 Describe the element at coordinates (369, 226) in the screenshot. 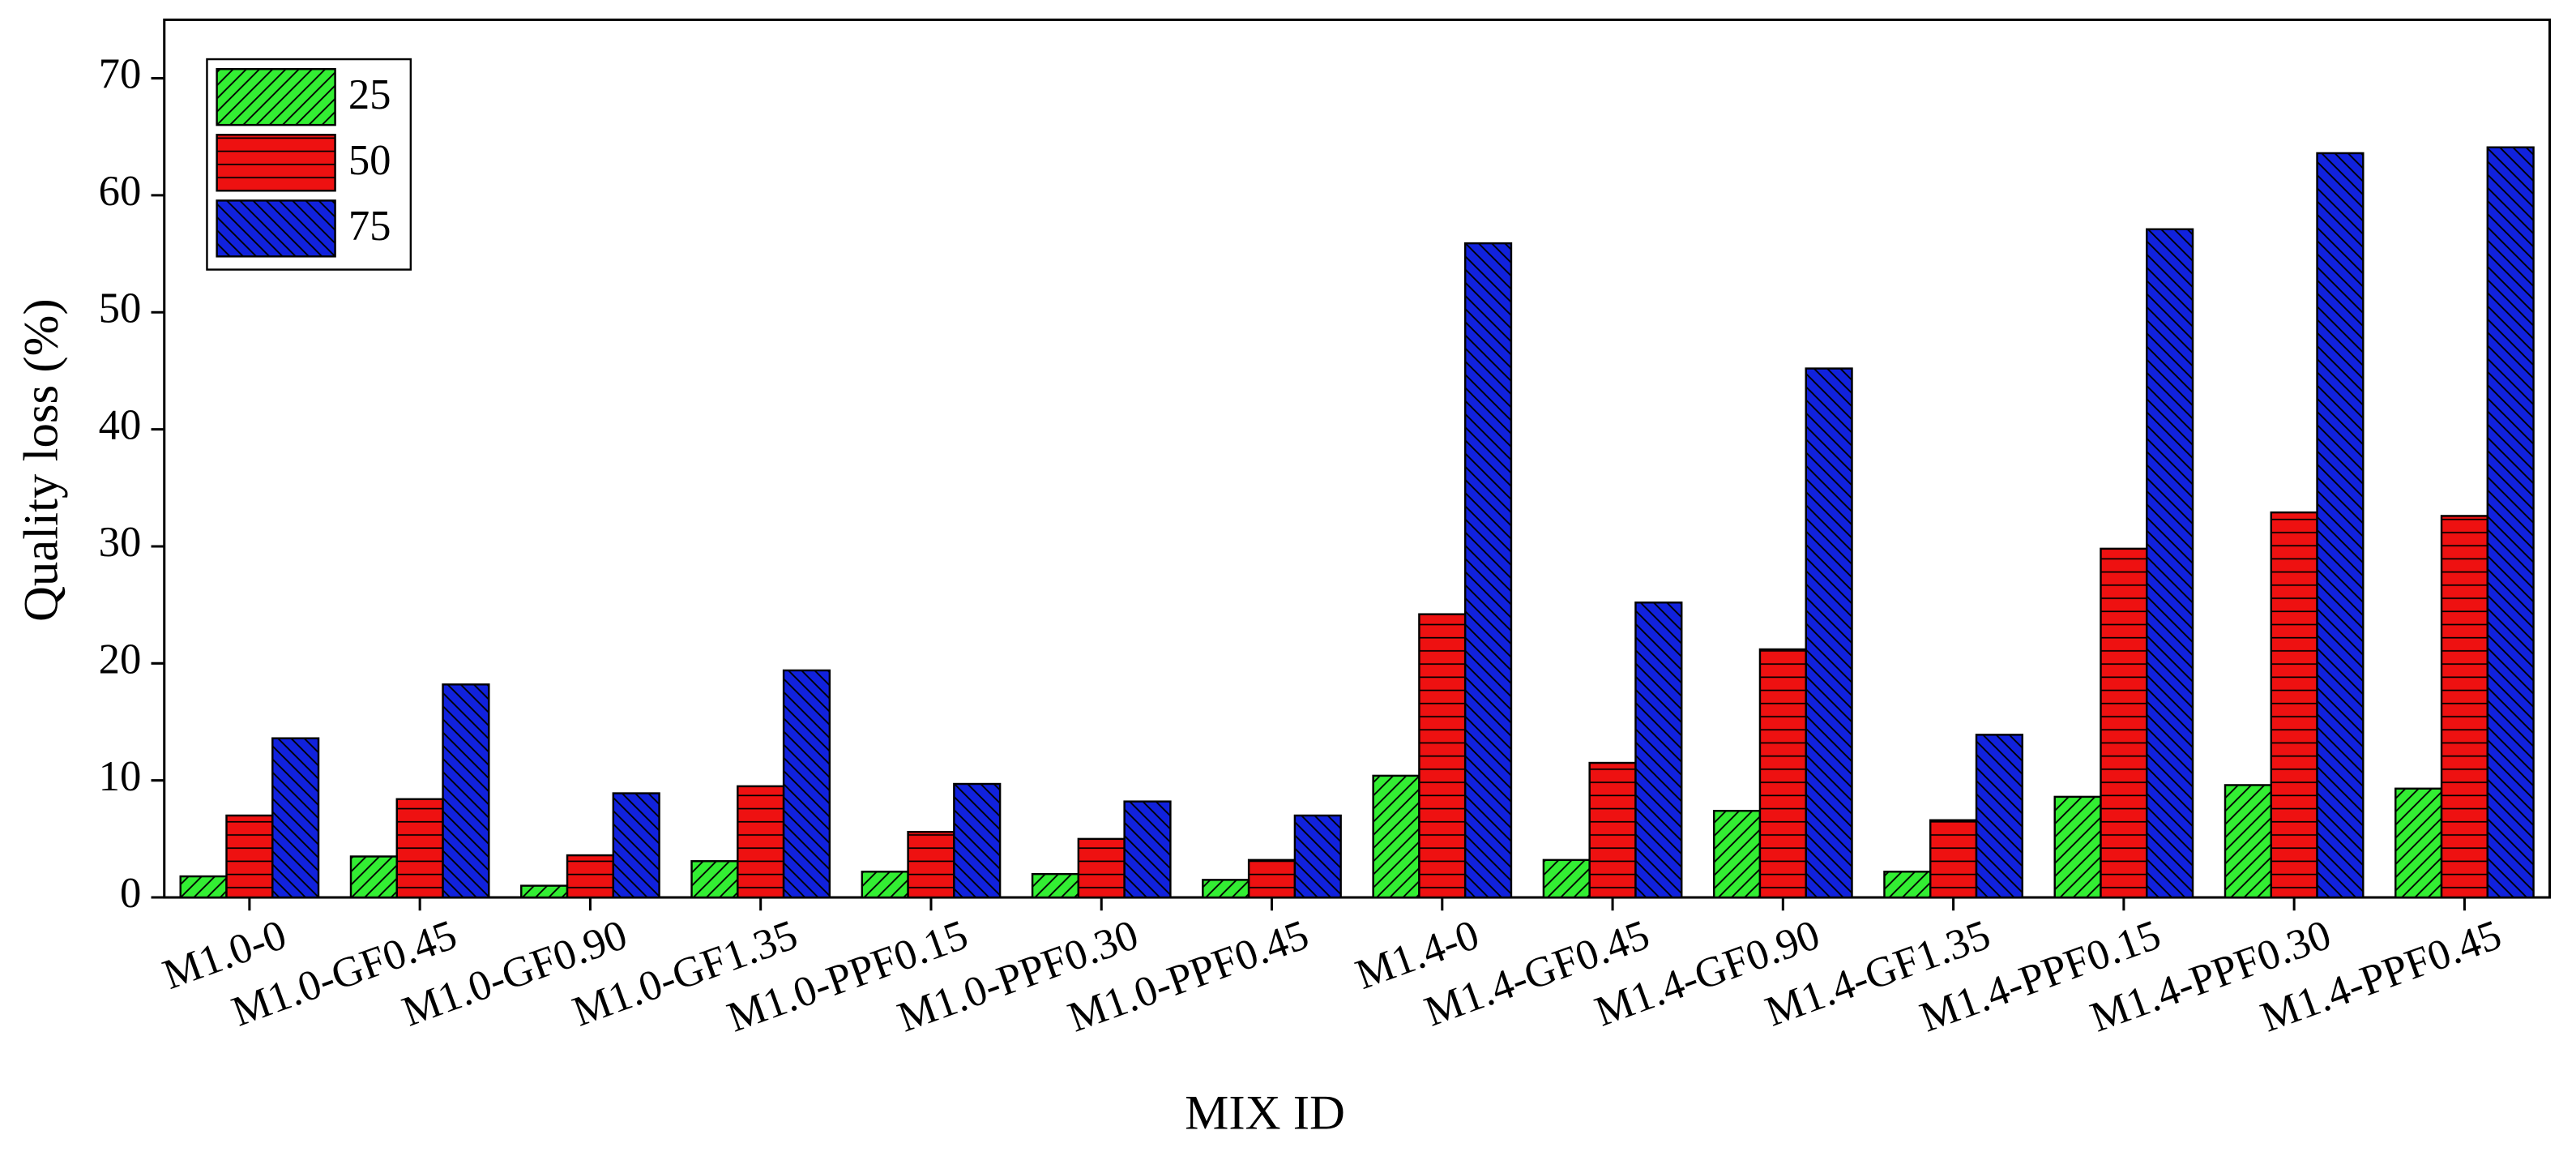

I see `legend-label: 75` at that location.